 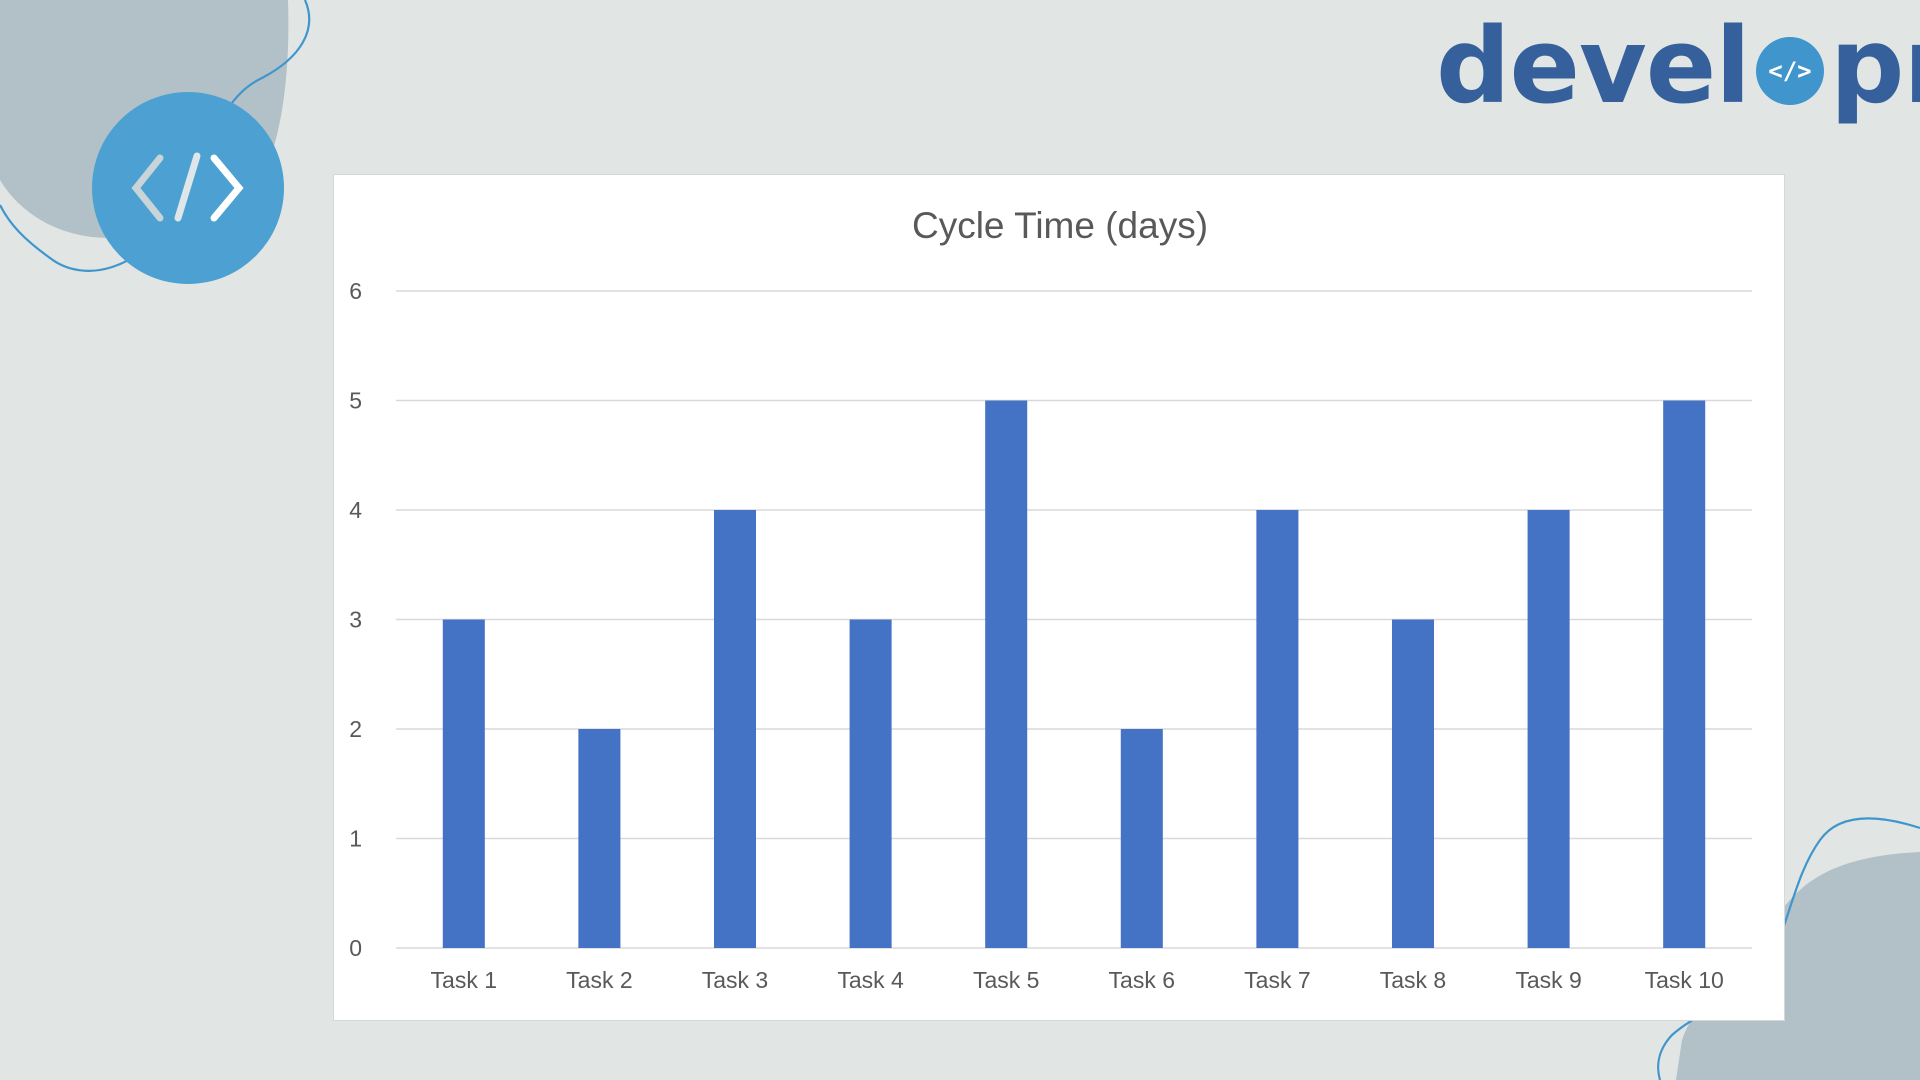 What do you see at coordinates (355, 839) in the screenshot?
I see `y-tick-label: 1` at bounding box center [355, 839].